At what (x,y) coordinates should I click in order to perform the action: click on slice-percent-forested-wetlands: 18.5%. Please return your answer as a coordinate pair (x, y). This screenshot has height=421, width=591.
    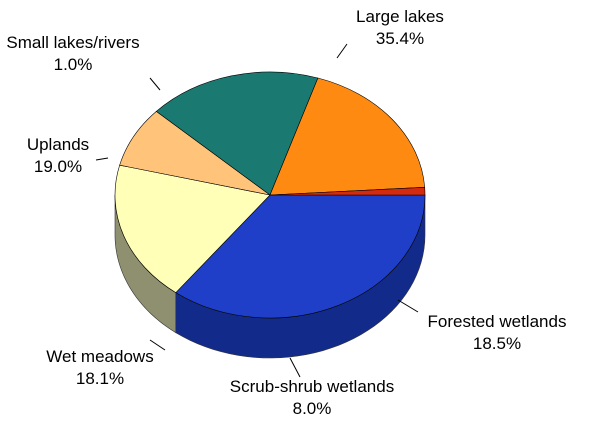
    Looking at the image, I should click on (497, 343).